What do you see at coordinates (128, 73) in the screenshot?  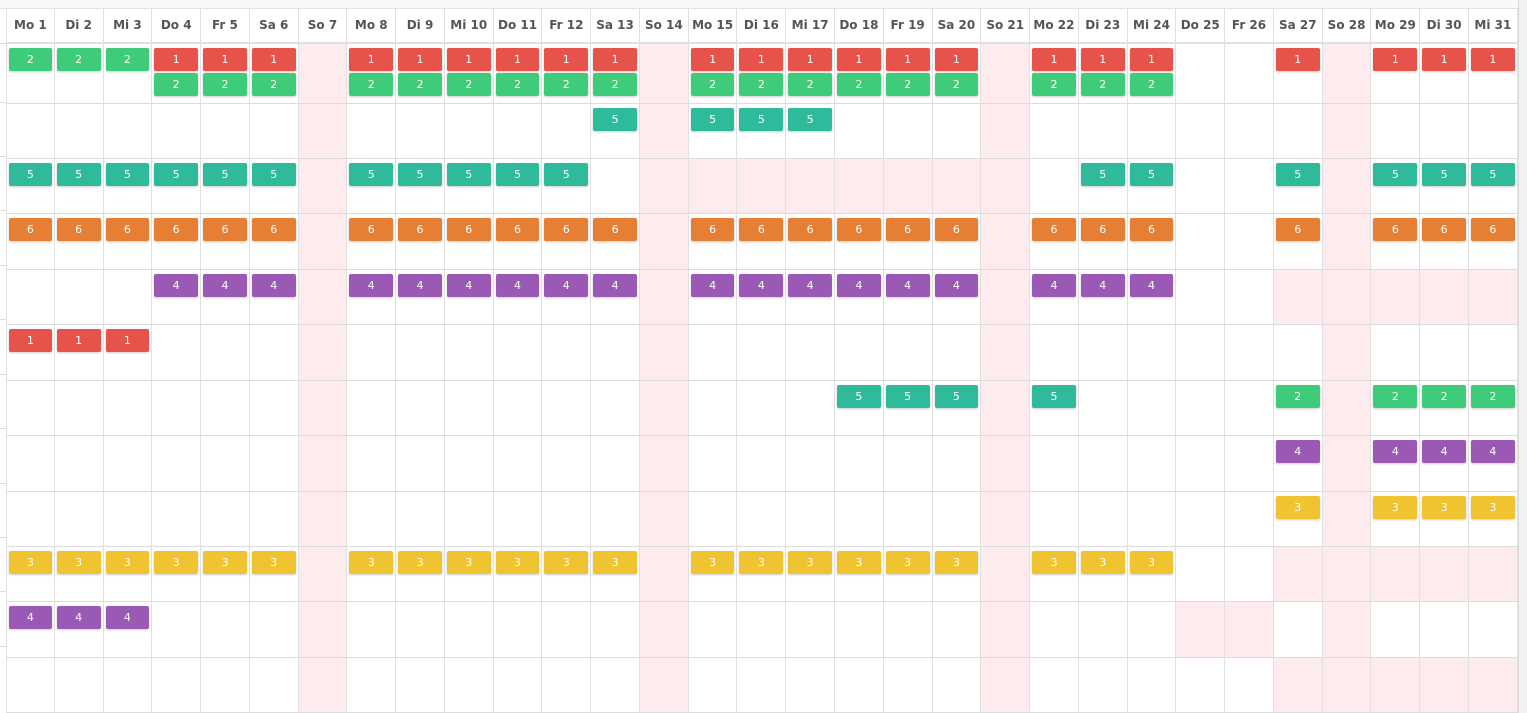 I see `day-cell: 2` at bounding box center [128, 73].